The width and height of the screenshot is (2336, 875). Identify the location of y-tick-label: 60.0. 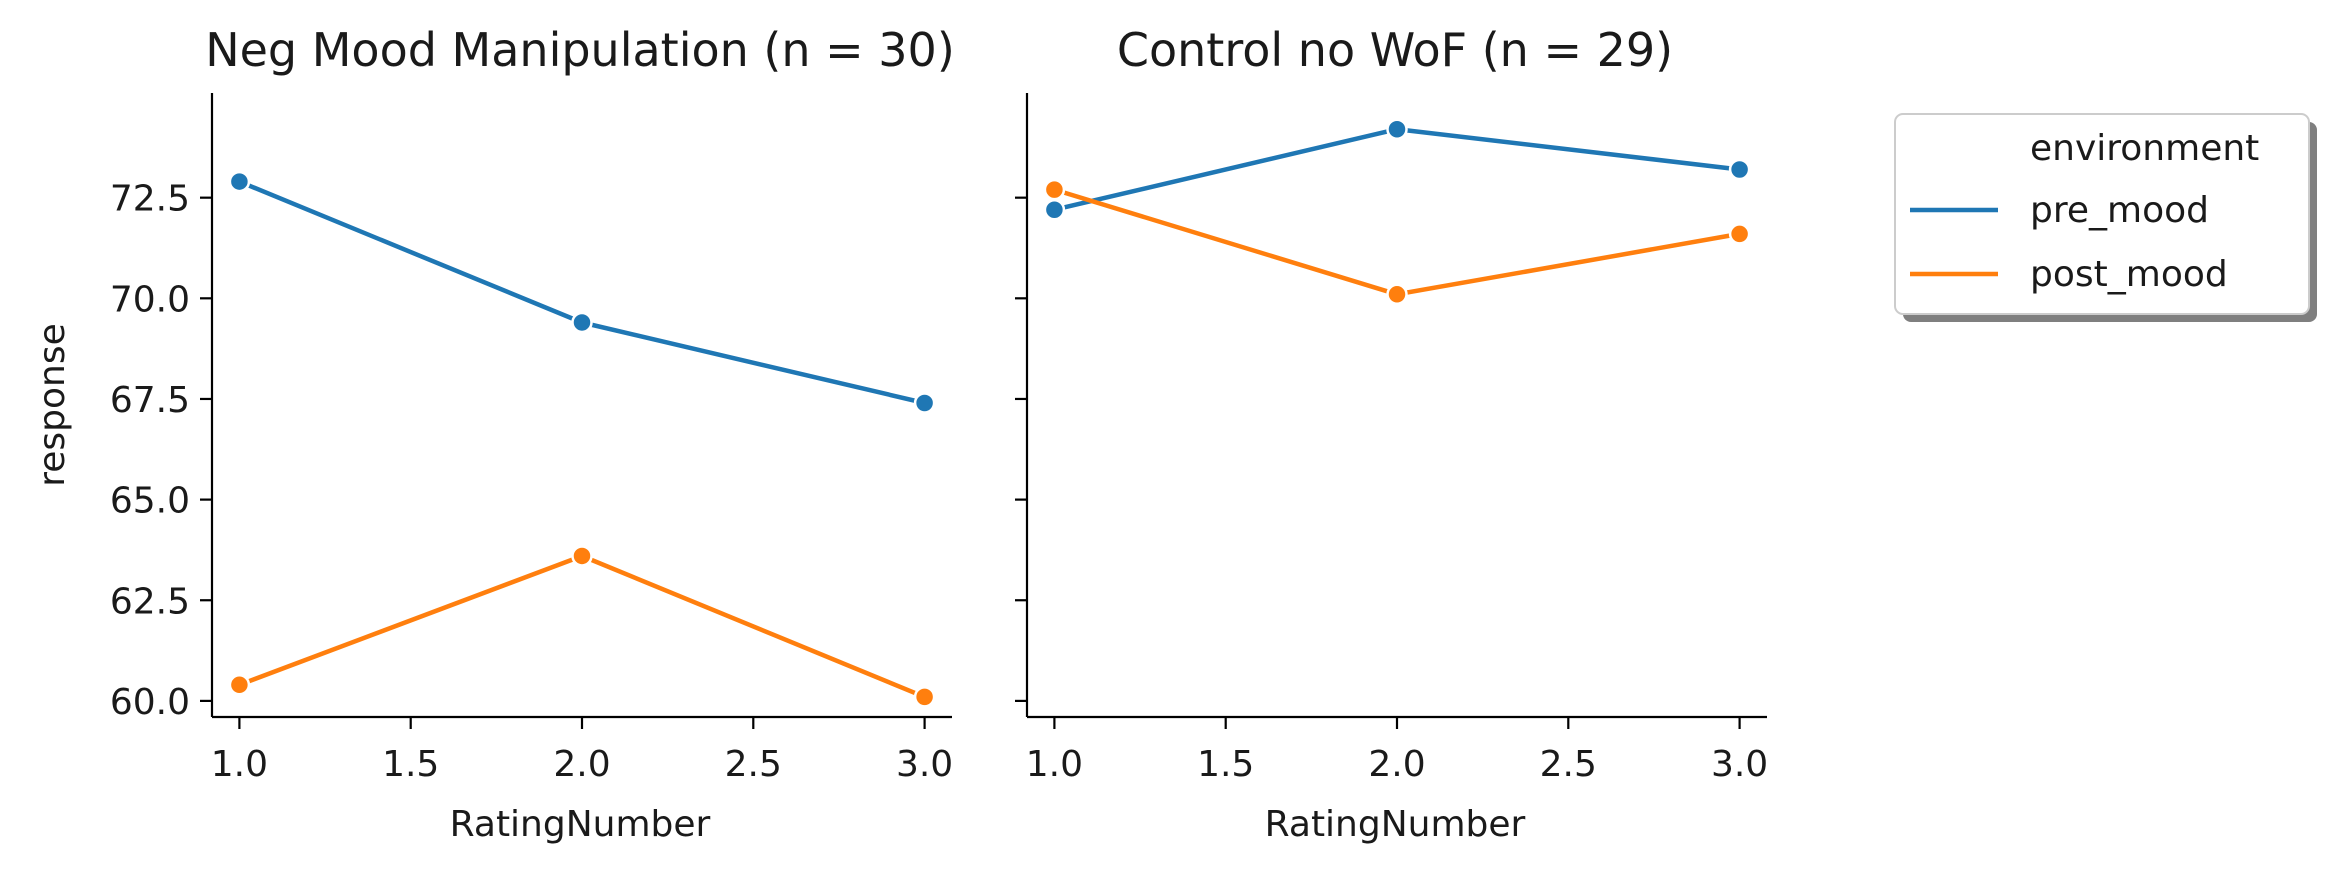
(150, 702).